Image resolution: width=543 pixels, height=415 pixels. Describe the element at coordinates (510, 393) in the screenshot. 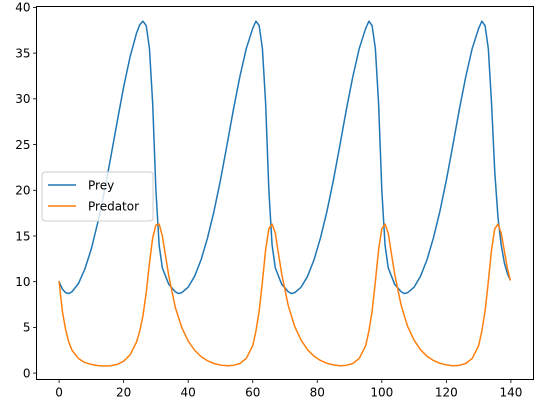

I see `x-tick-label: 140` at that location.